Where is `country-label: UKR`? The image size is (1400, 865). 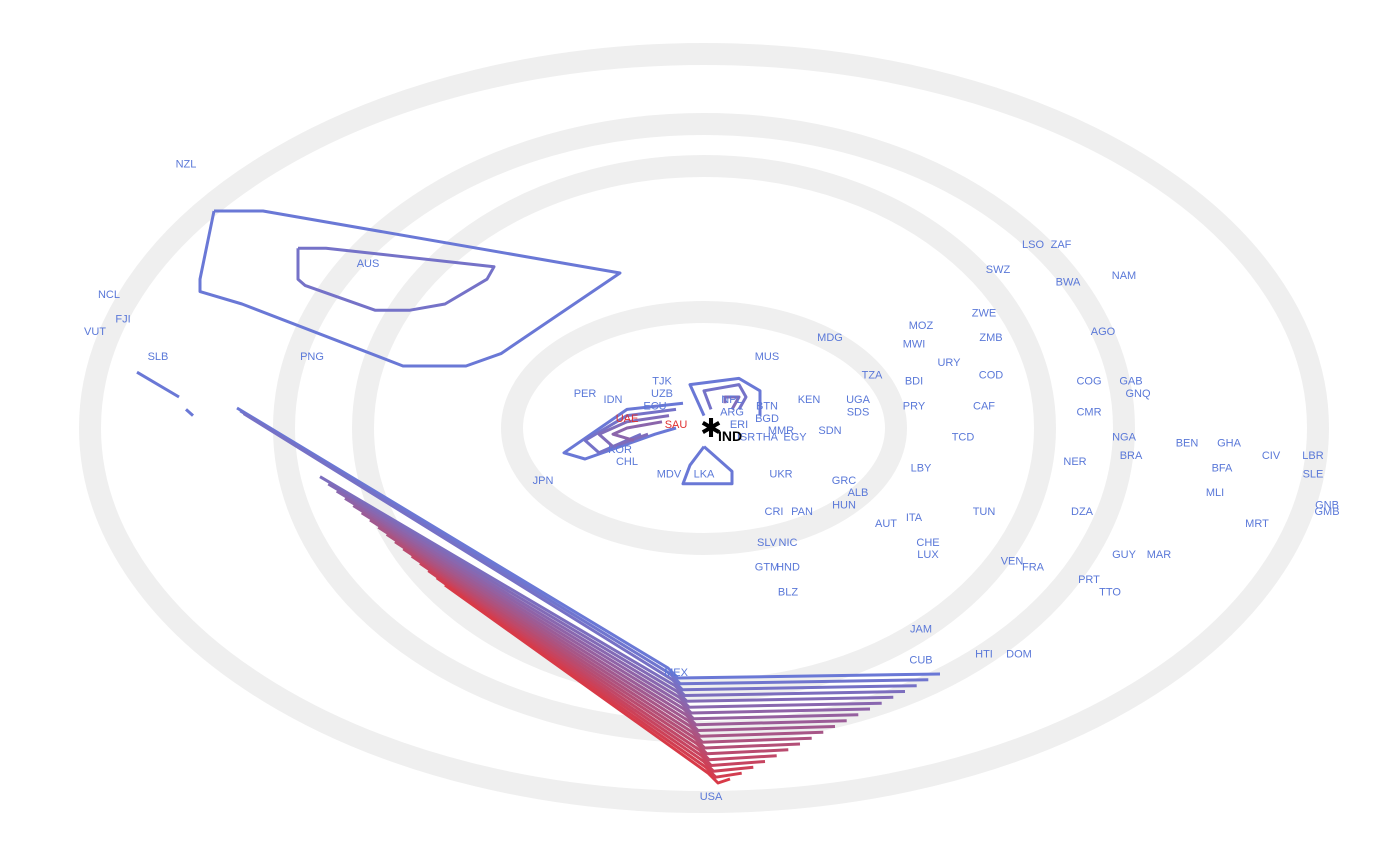
country-label: UKR is located at coordinates (780, 475).